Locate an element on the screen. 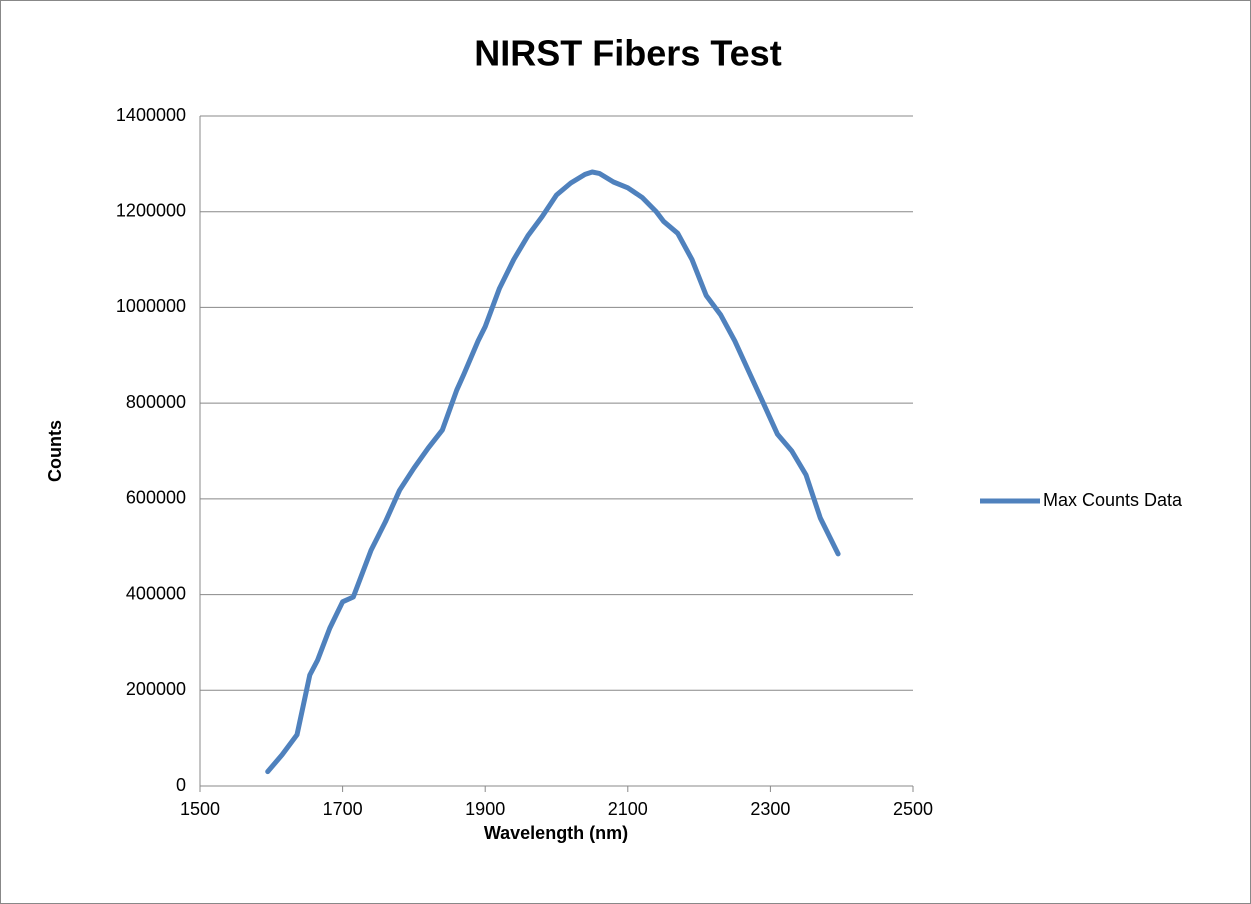 This screenshot has width=1251, height=904. y-axis-label: Counts is located at coordinates (55, 451).